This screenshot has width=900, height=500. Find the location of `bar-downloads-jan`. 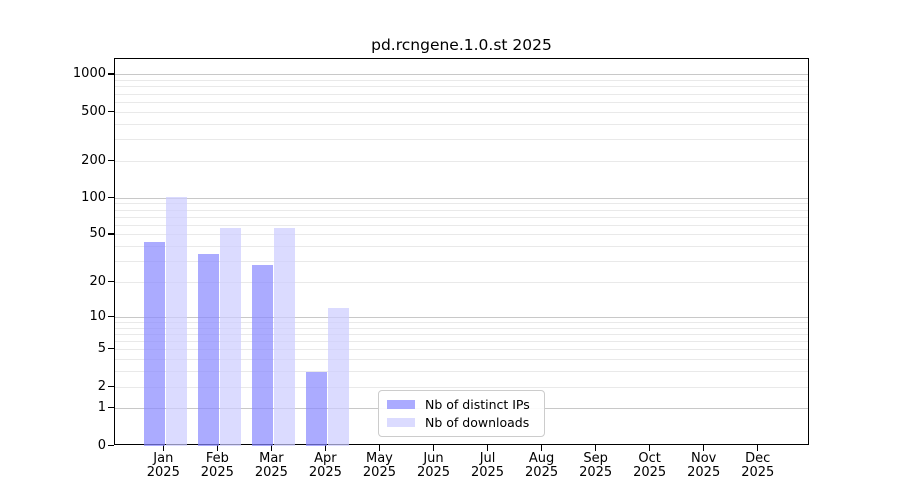

bar-downloads-jan is located at coordinates (176, 321).